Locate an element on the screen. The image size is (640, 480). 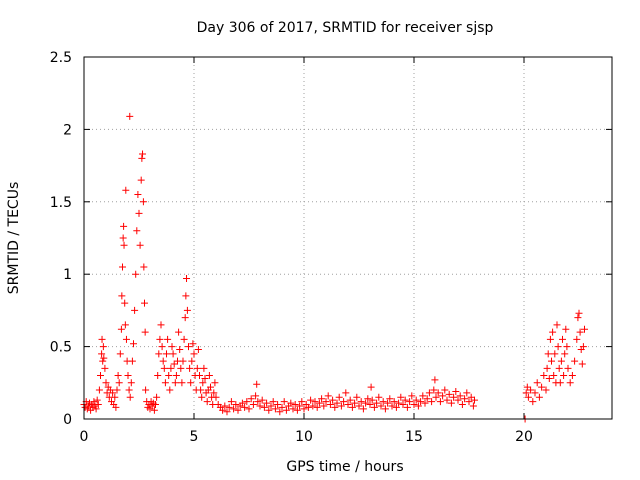
x-tick-label: 10 is located at coordinates (304, 437).